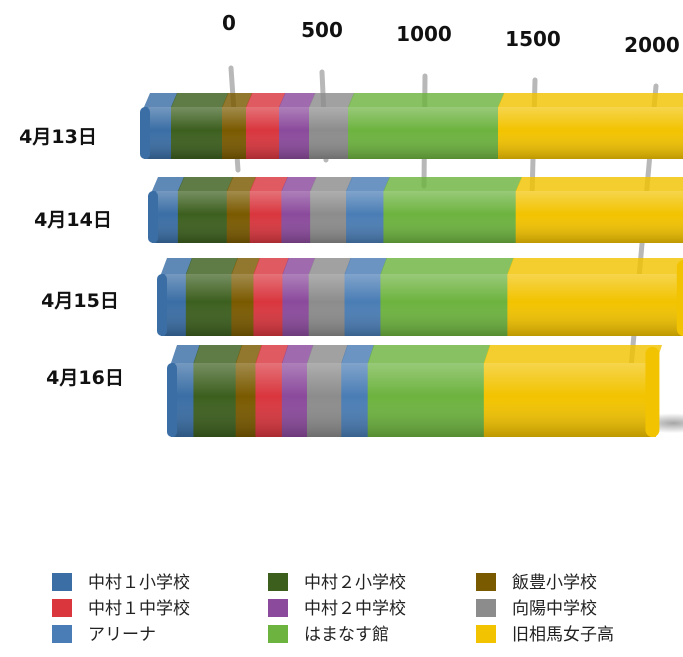 The height and width of the screenshot is (657, 683). Describe the element at coordinates (355, 609) in the screenshot. I see `legend-label: 中村２中学校` at that location.